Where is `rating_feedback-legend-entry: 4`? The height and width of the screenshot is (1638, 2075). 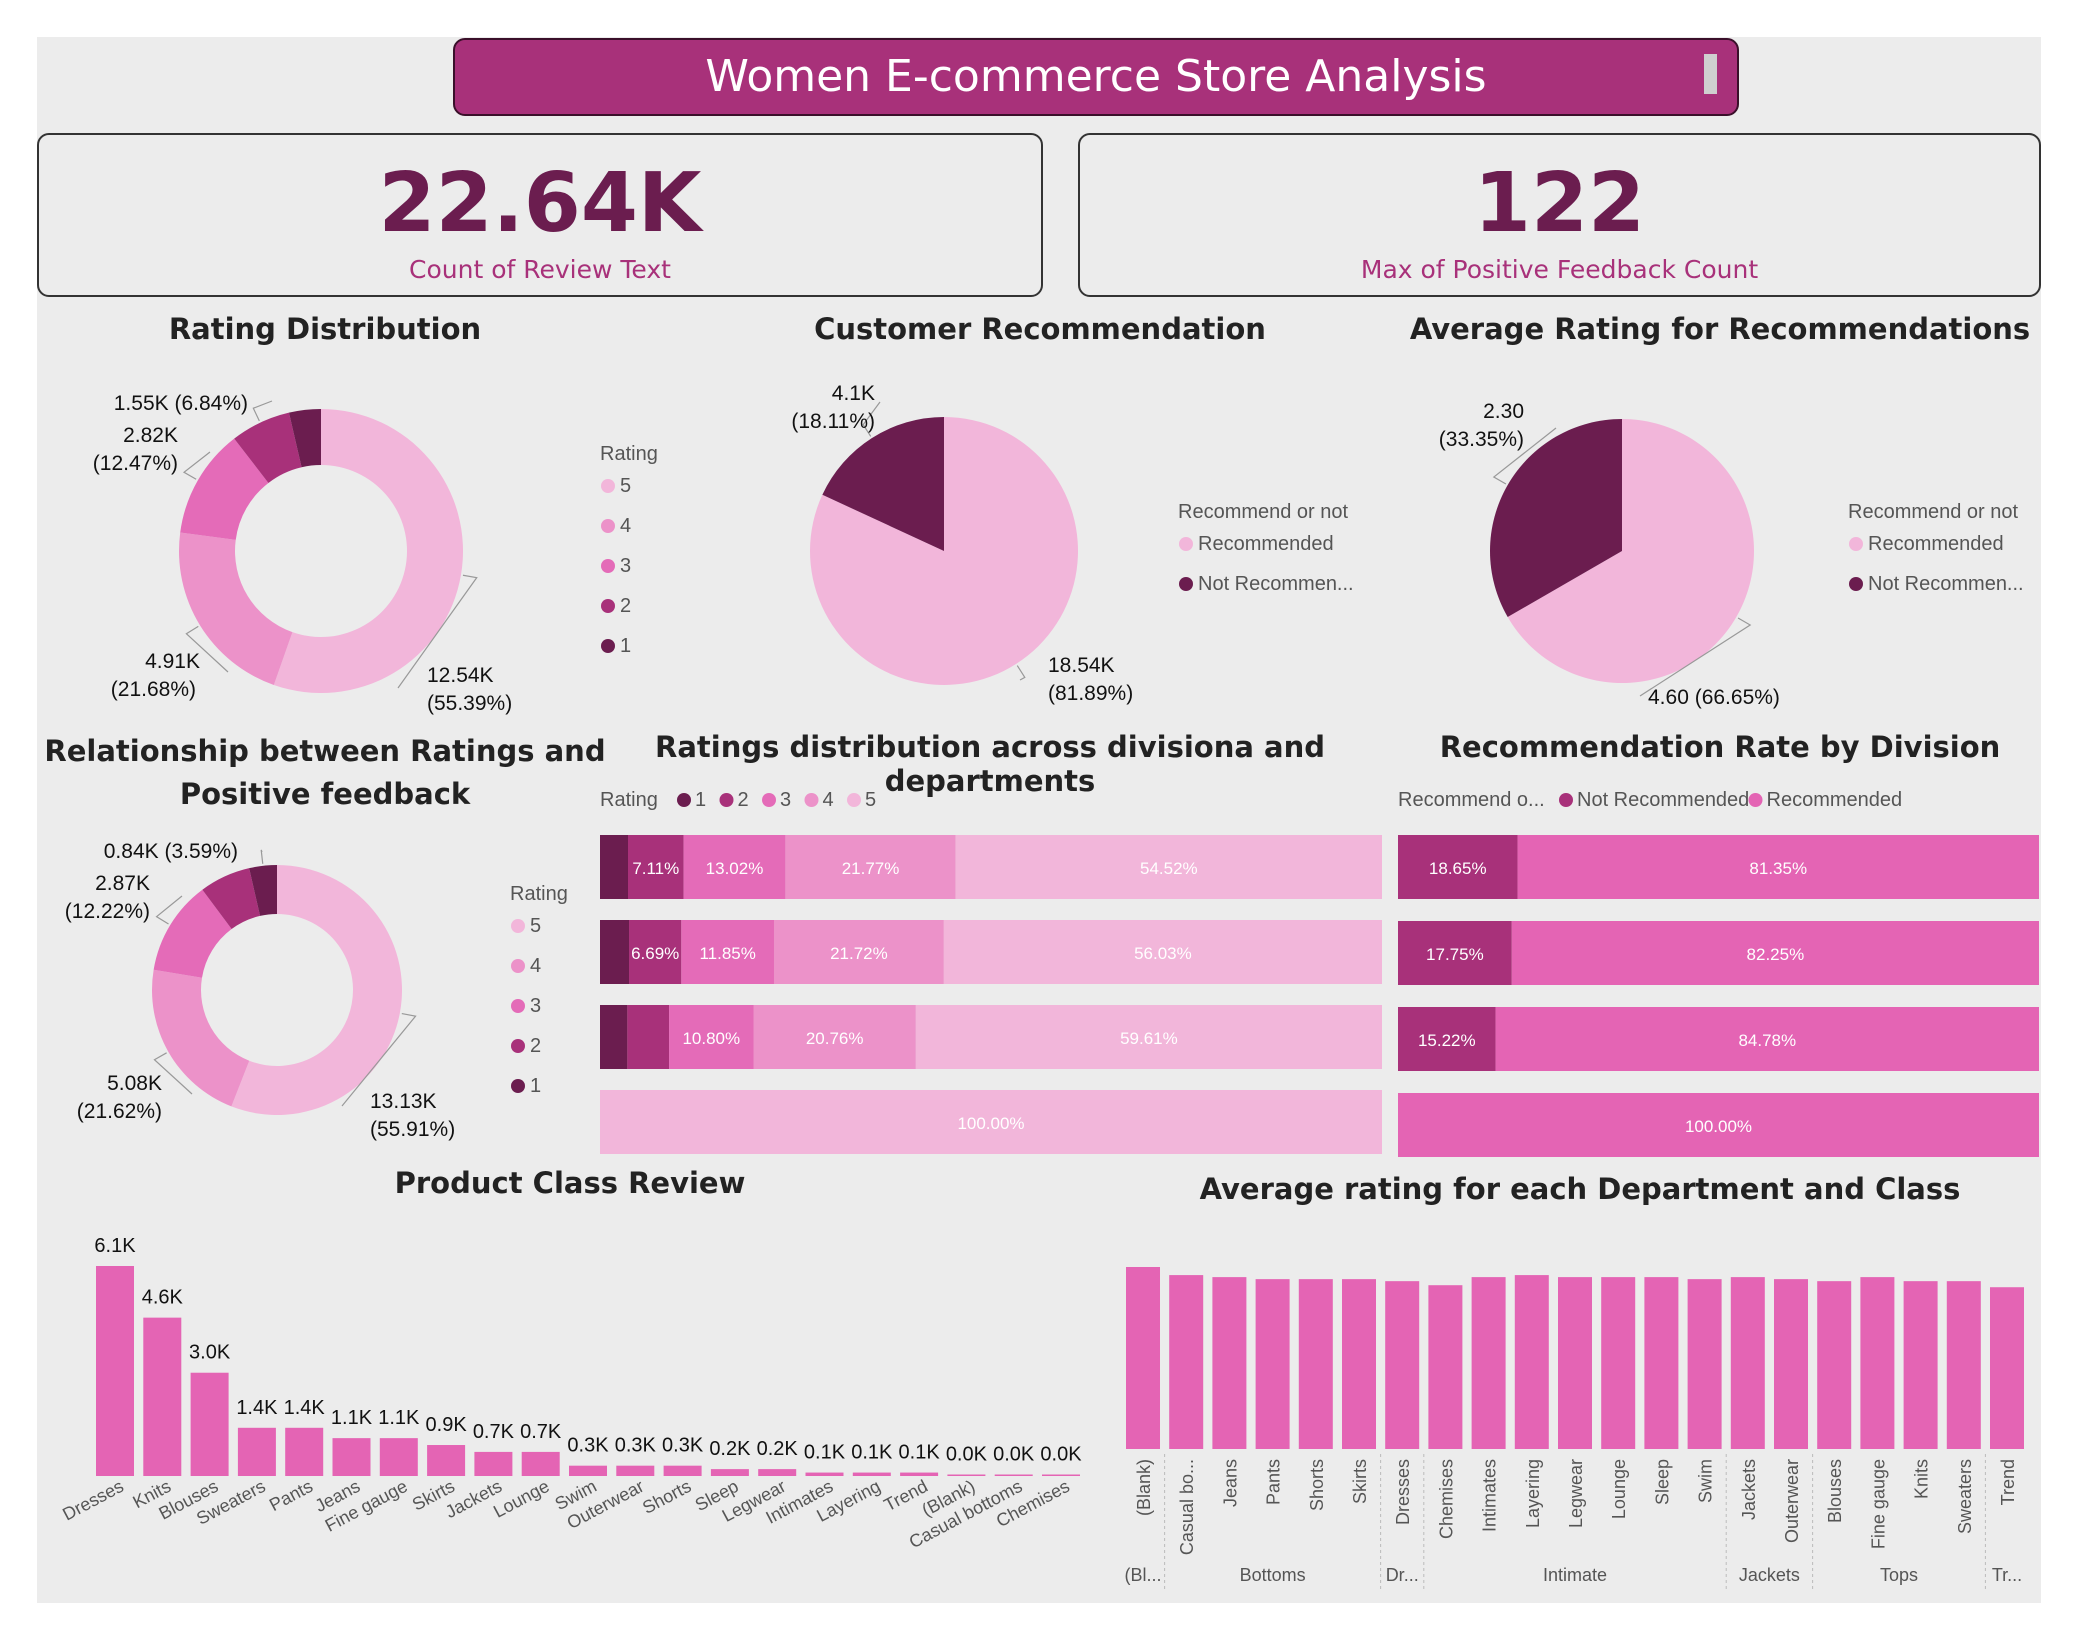
rating_feedback-legend-entry: 4 is located at coordinates (535, 966).